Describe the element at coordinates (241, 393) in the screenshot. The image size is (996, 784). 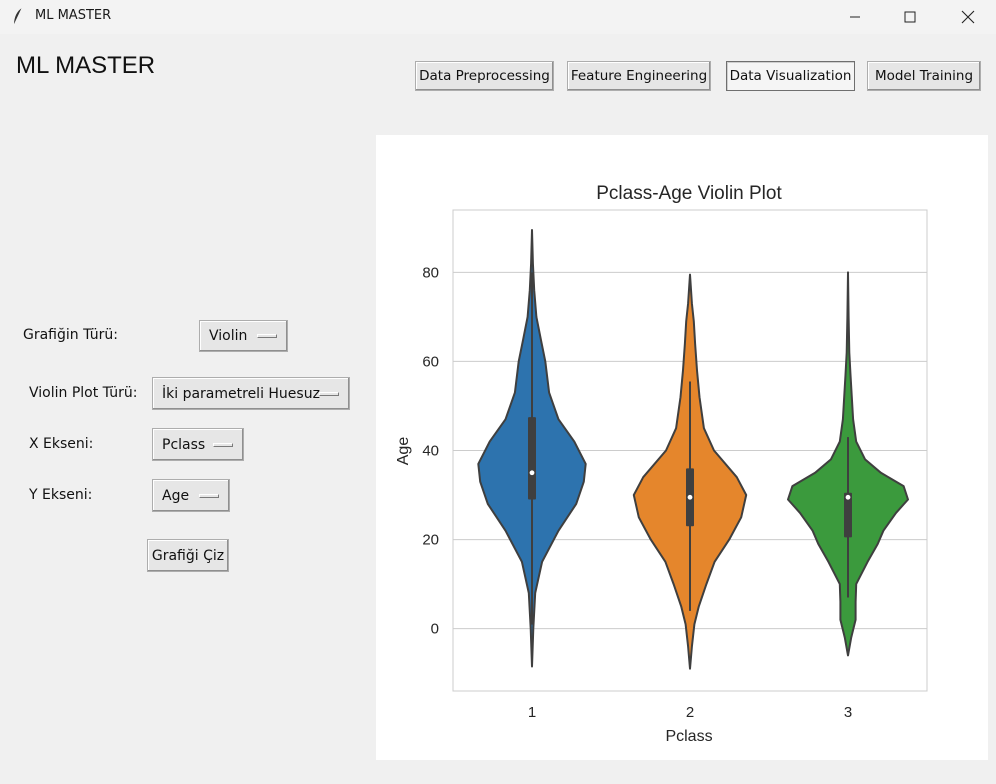
I see `violin-type-value: İki parametreli Huesuz` at that location.